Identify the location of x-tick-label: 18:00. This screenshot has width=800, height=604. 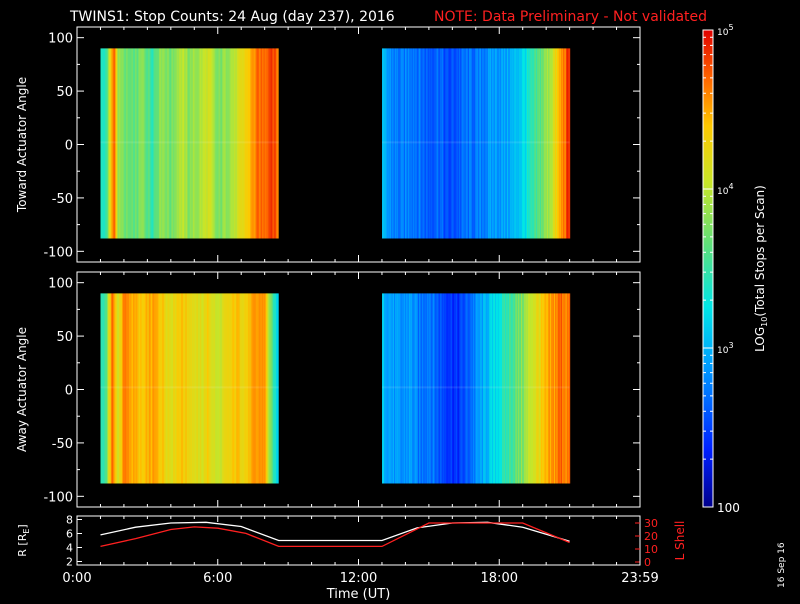
(499, 578).